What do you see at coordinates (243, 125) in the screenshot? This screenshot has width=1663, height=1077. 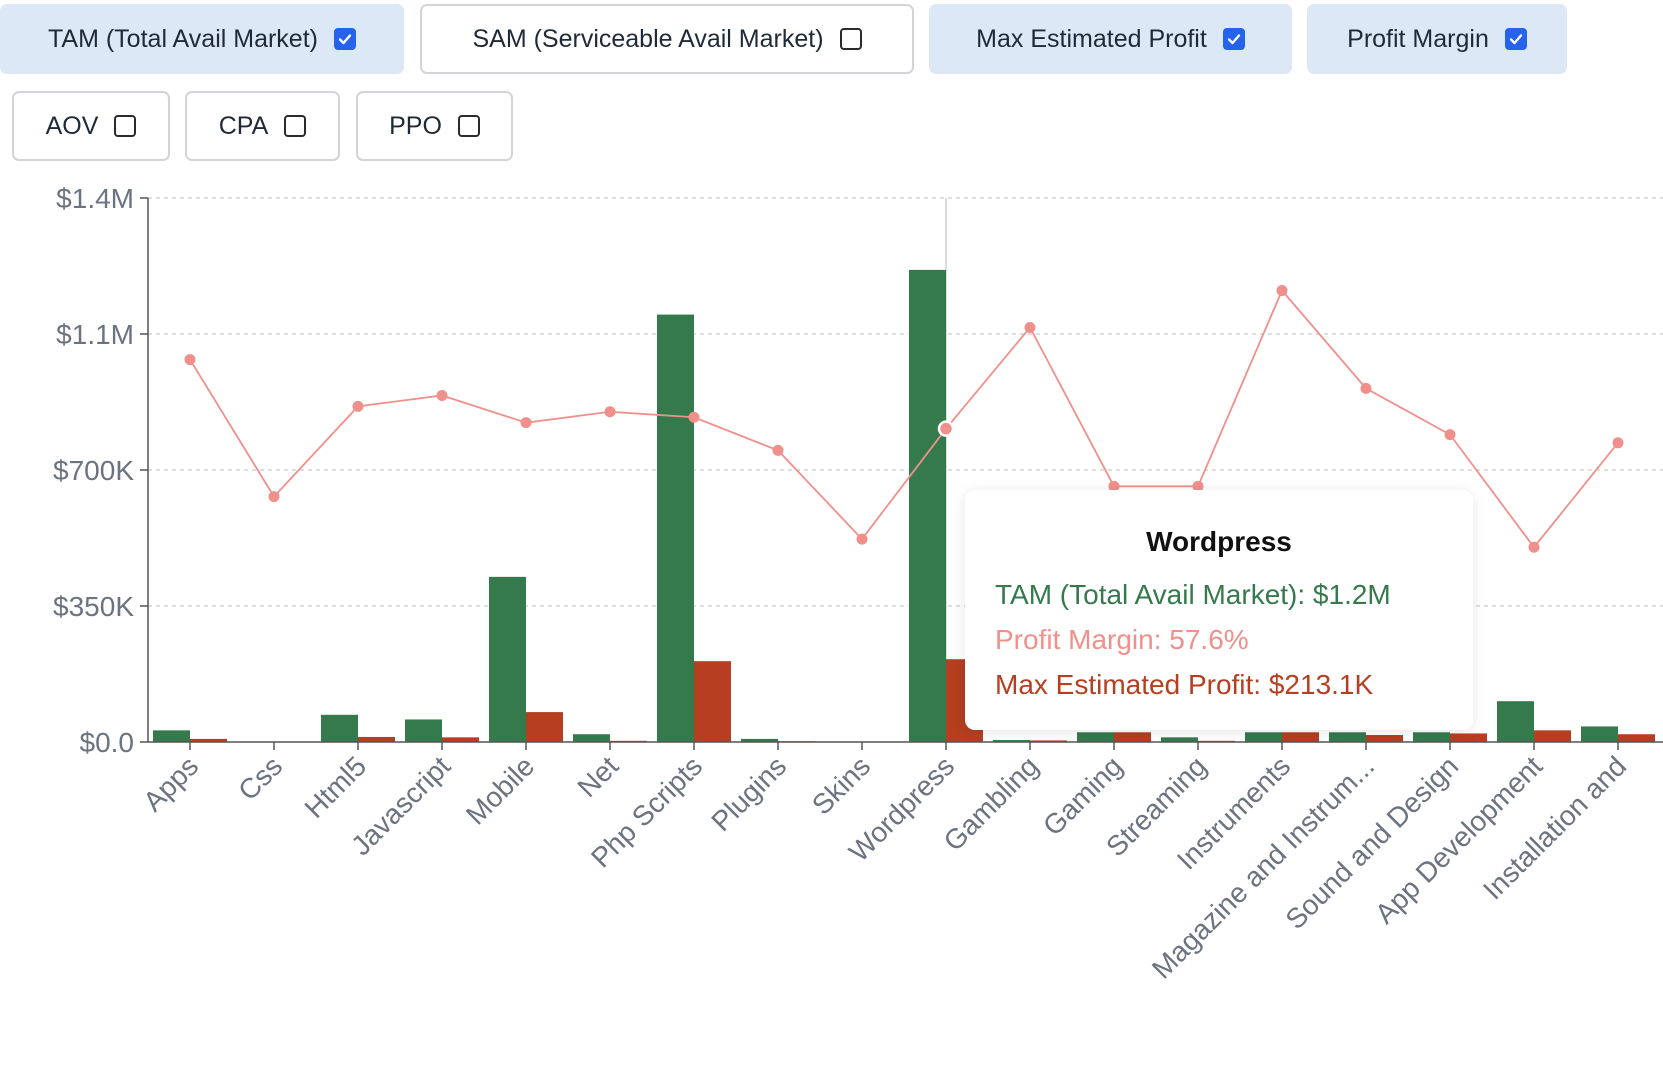 I see `toggle-cpa-label: CPA` at bounding box center [243, 125].